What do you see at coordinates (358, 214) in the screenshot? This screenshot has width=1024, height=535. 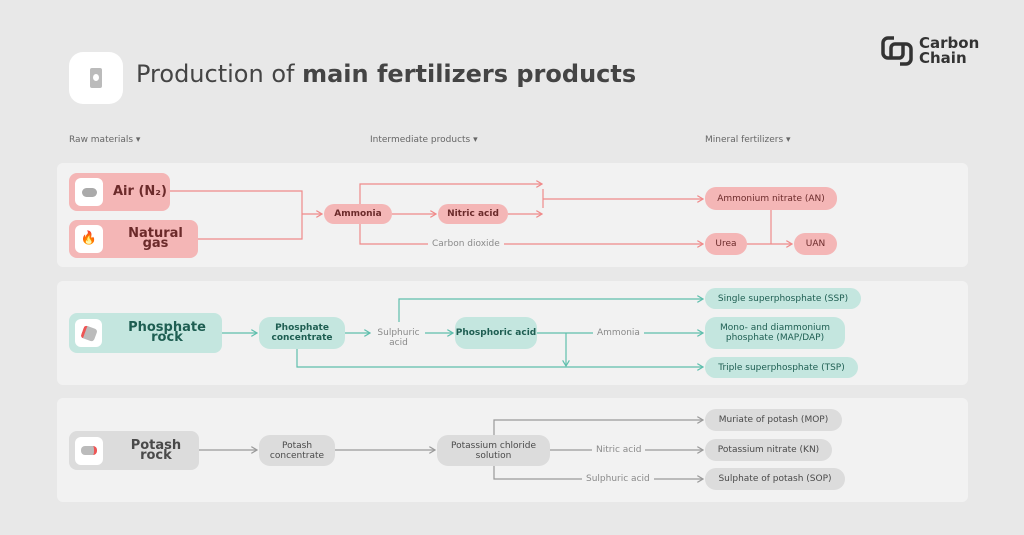 I see `node-ammonia: Ammonia` at bounding box center [358, 214].